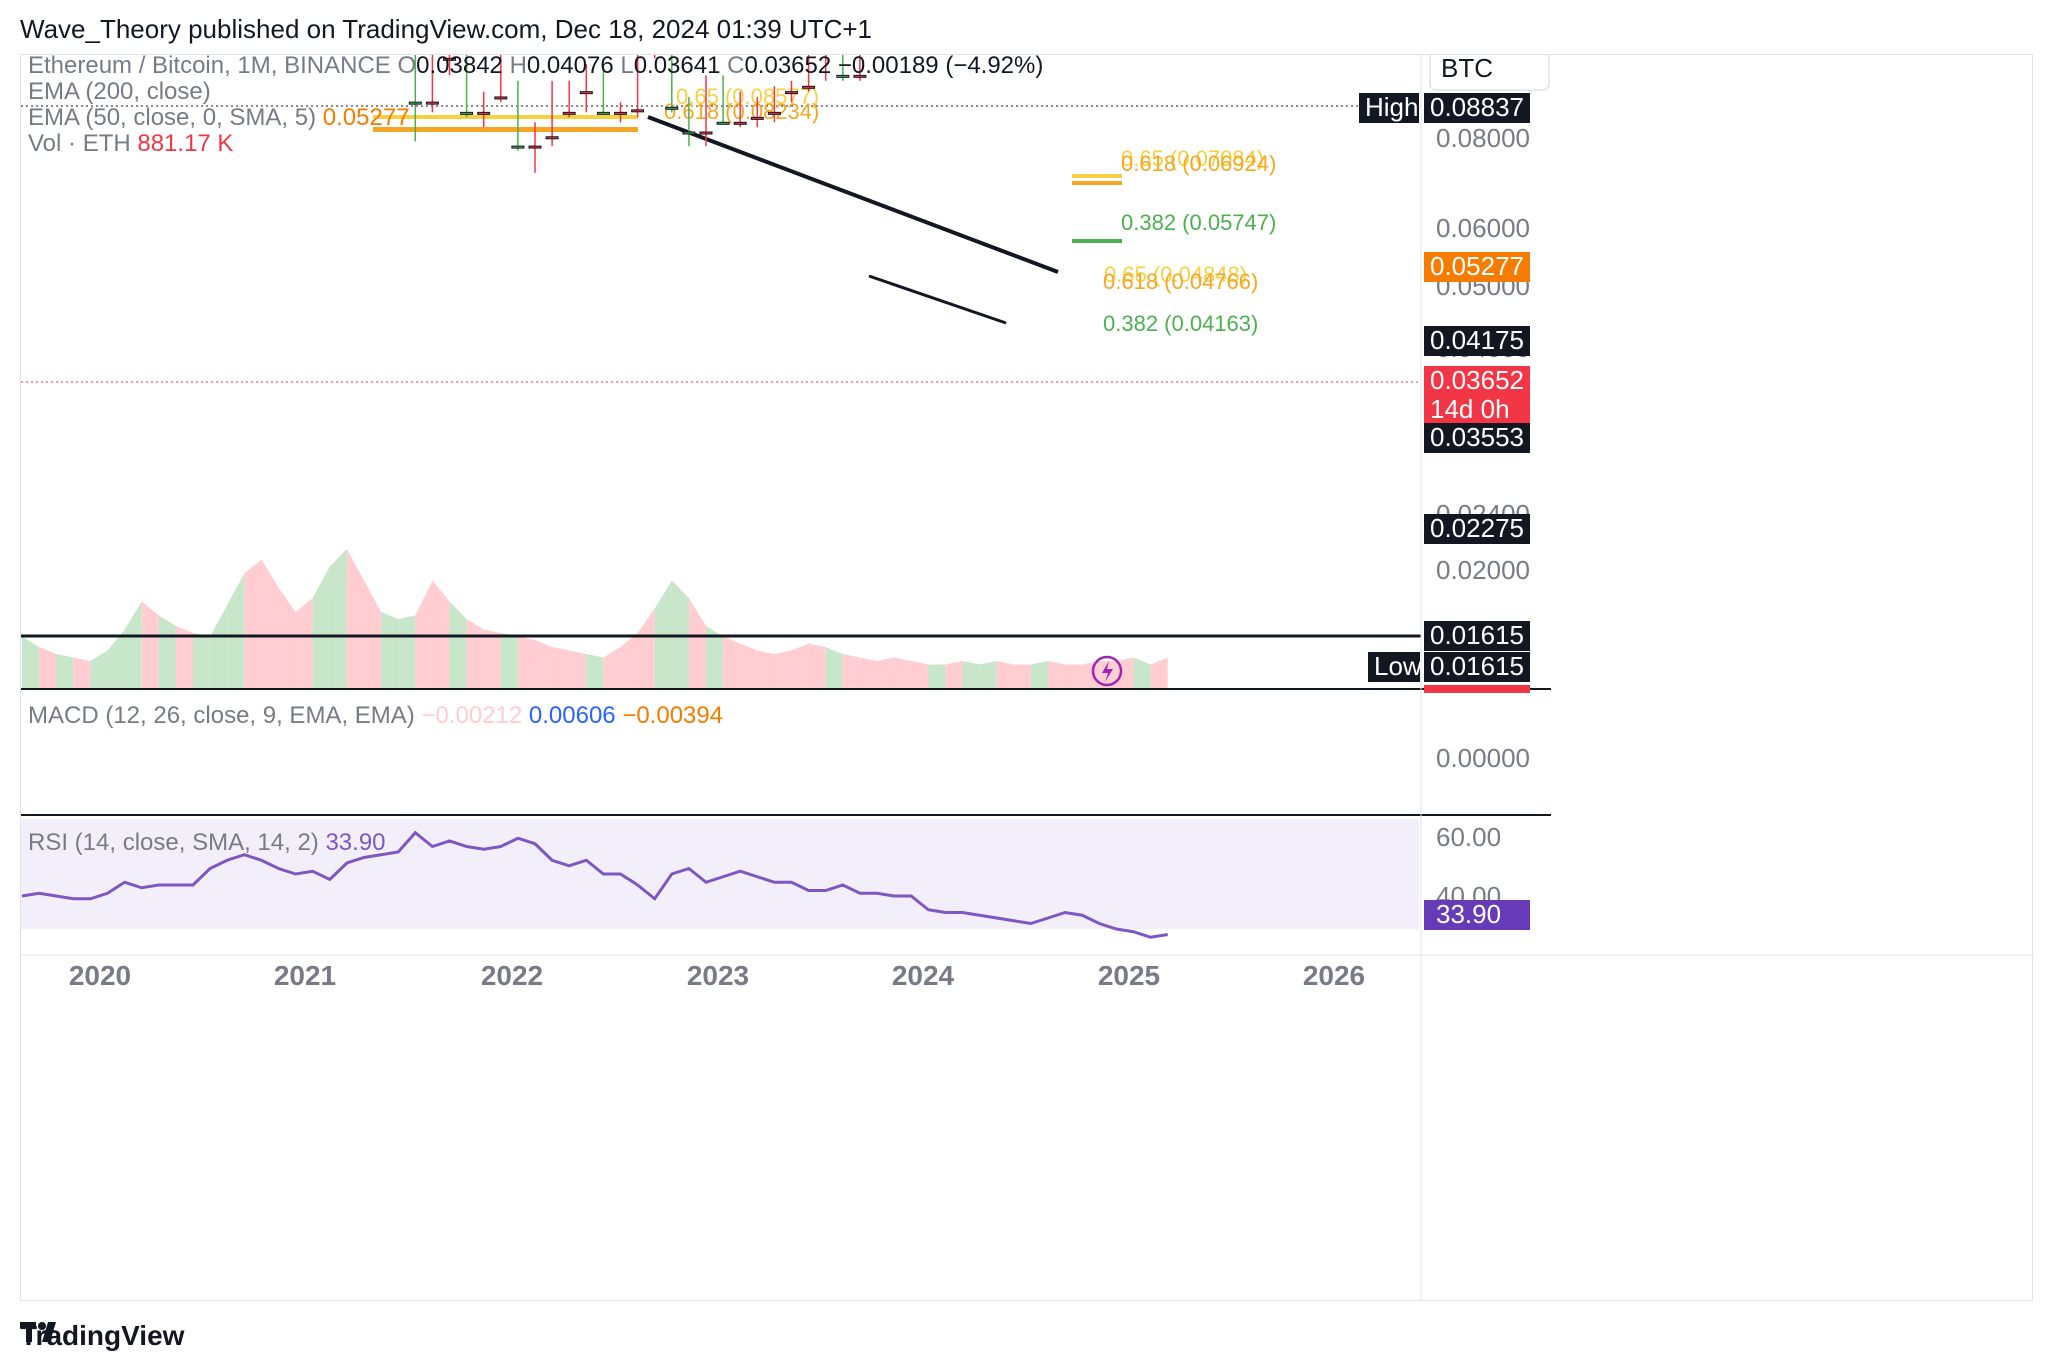 The image size is (2052, 1372). Describe the element at coordinates (672, 715) in the screenshot. I see `legend-part: −0.00394` at that location.